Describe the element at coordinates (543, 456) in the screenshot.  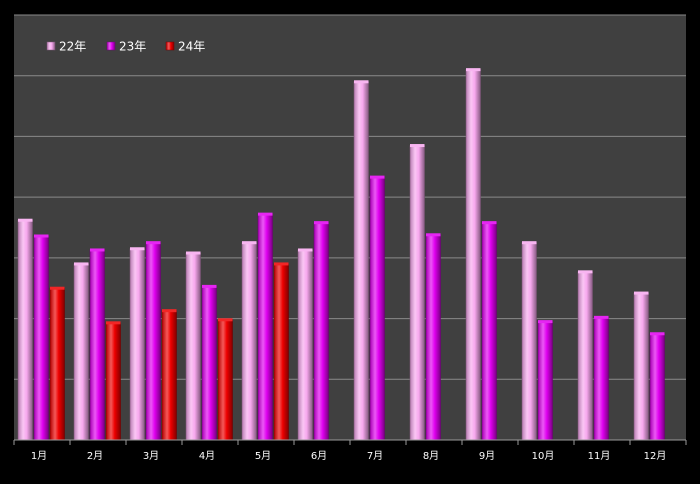
I see `x-tick-label: 10月` at that location.